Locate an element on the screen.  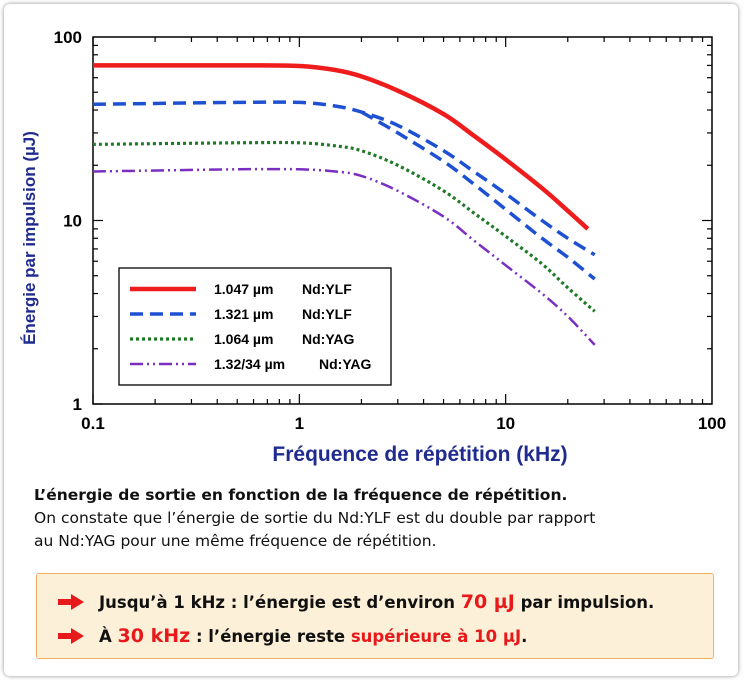
callout-frequency-value: 30 kHz is located at coordinates (154, 636).